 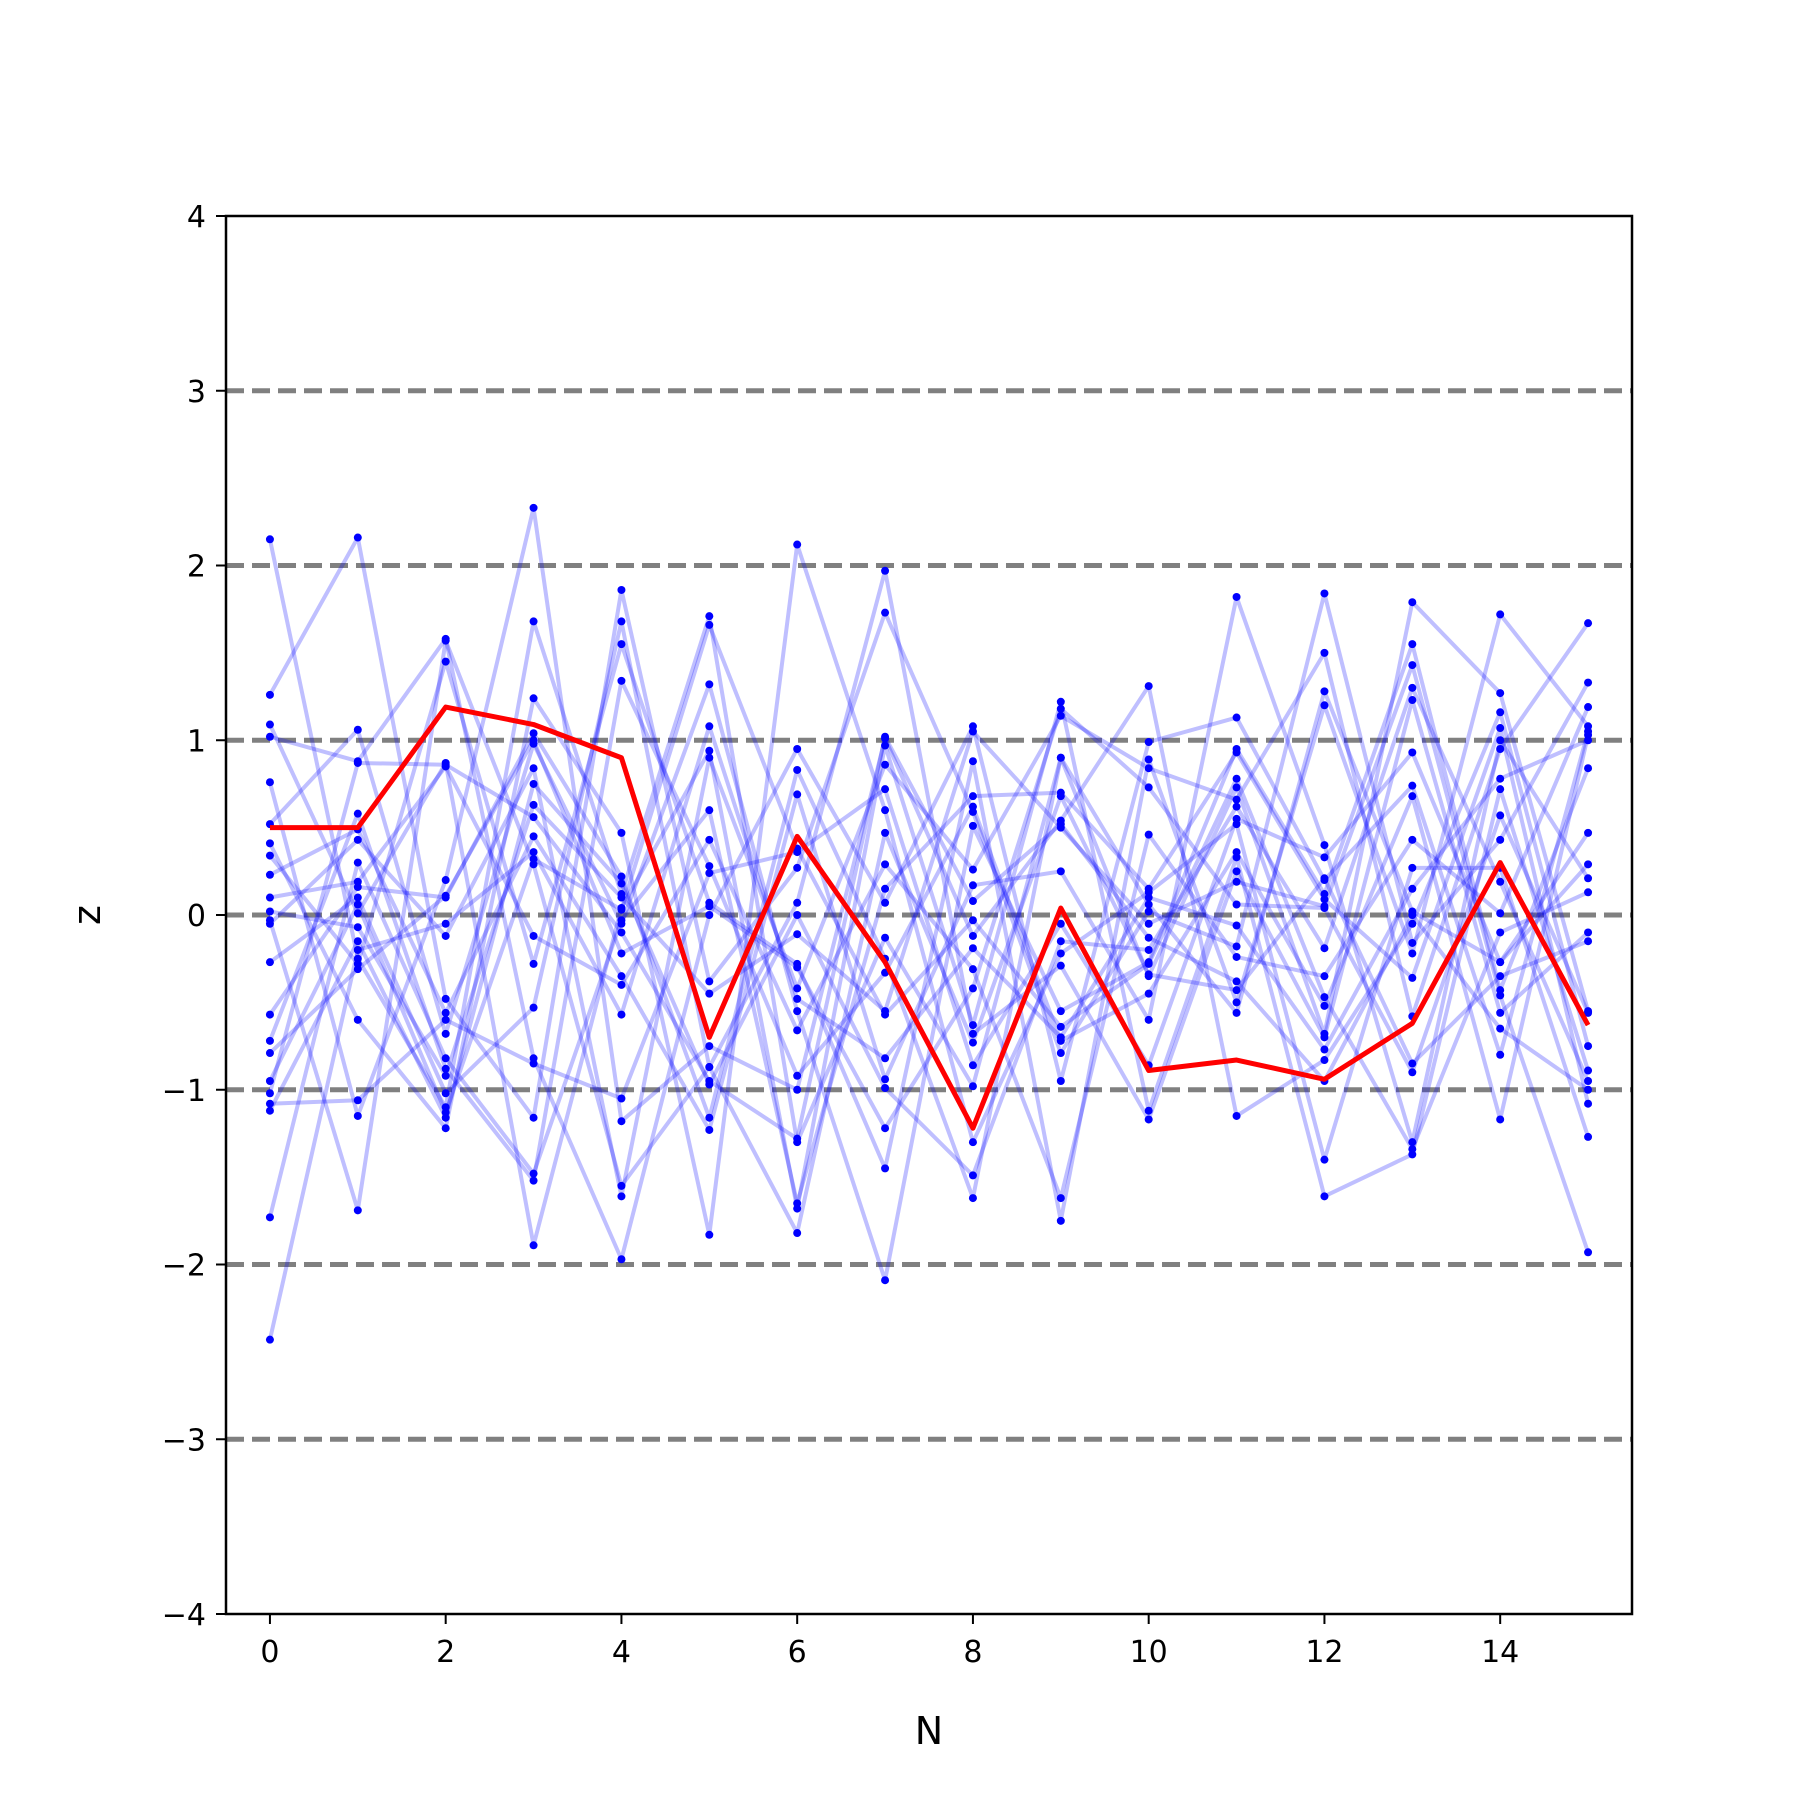 What do you see at coordinates (445, 1652) in the screenshot?
I see `x-tick-label: 2` at bounding box center [445, 1652].